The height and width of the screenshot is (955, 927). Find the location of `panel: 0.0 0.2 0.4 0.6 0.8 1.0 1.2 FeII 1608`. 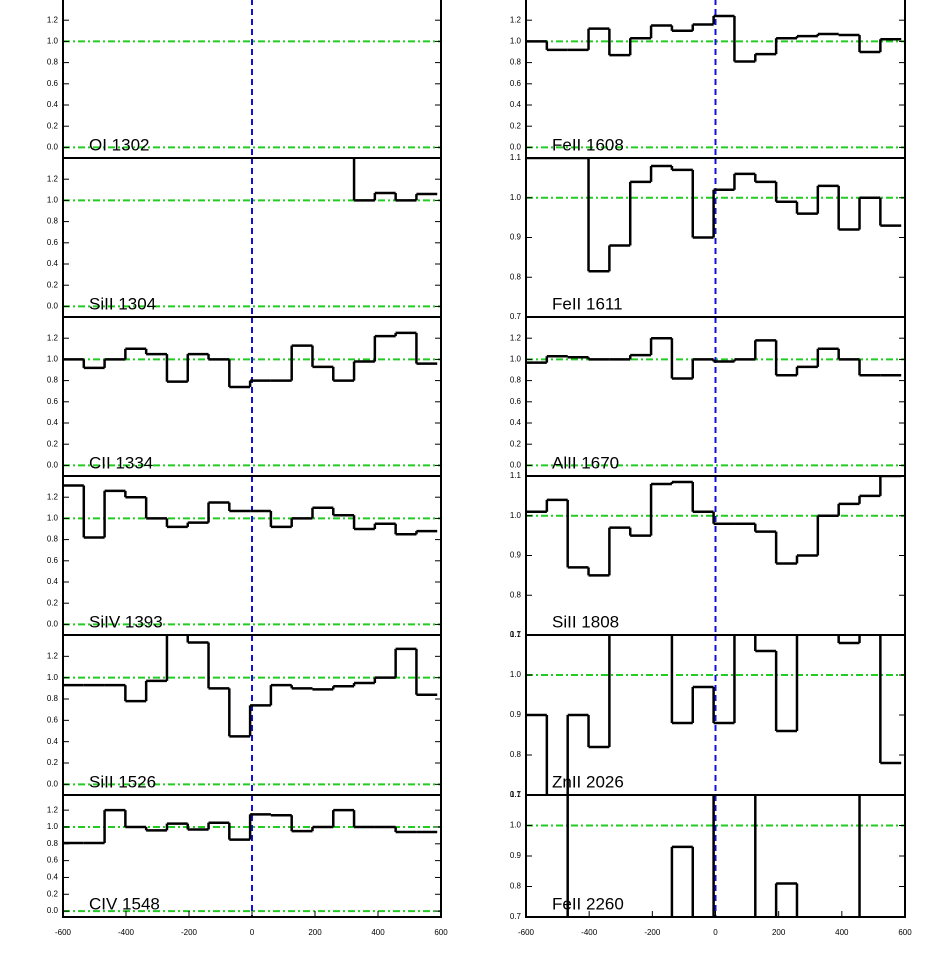

panel: 0.0 0.2 0.4 0.6 0.8 1.0 1.2 FeII 1608 is located at coordinates (708, 79).